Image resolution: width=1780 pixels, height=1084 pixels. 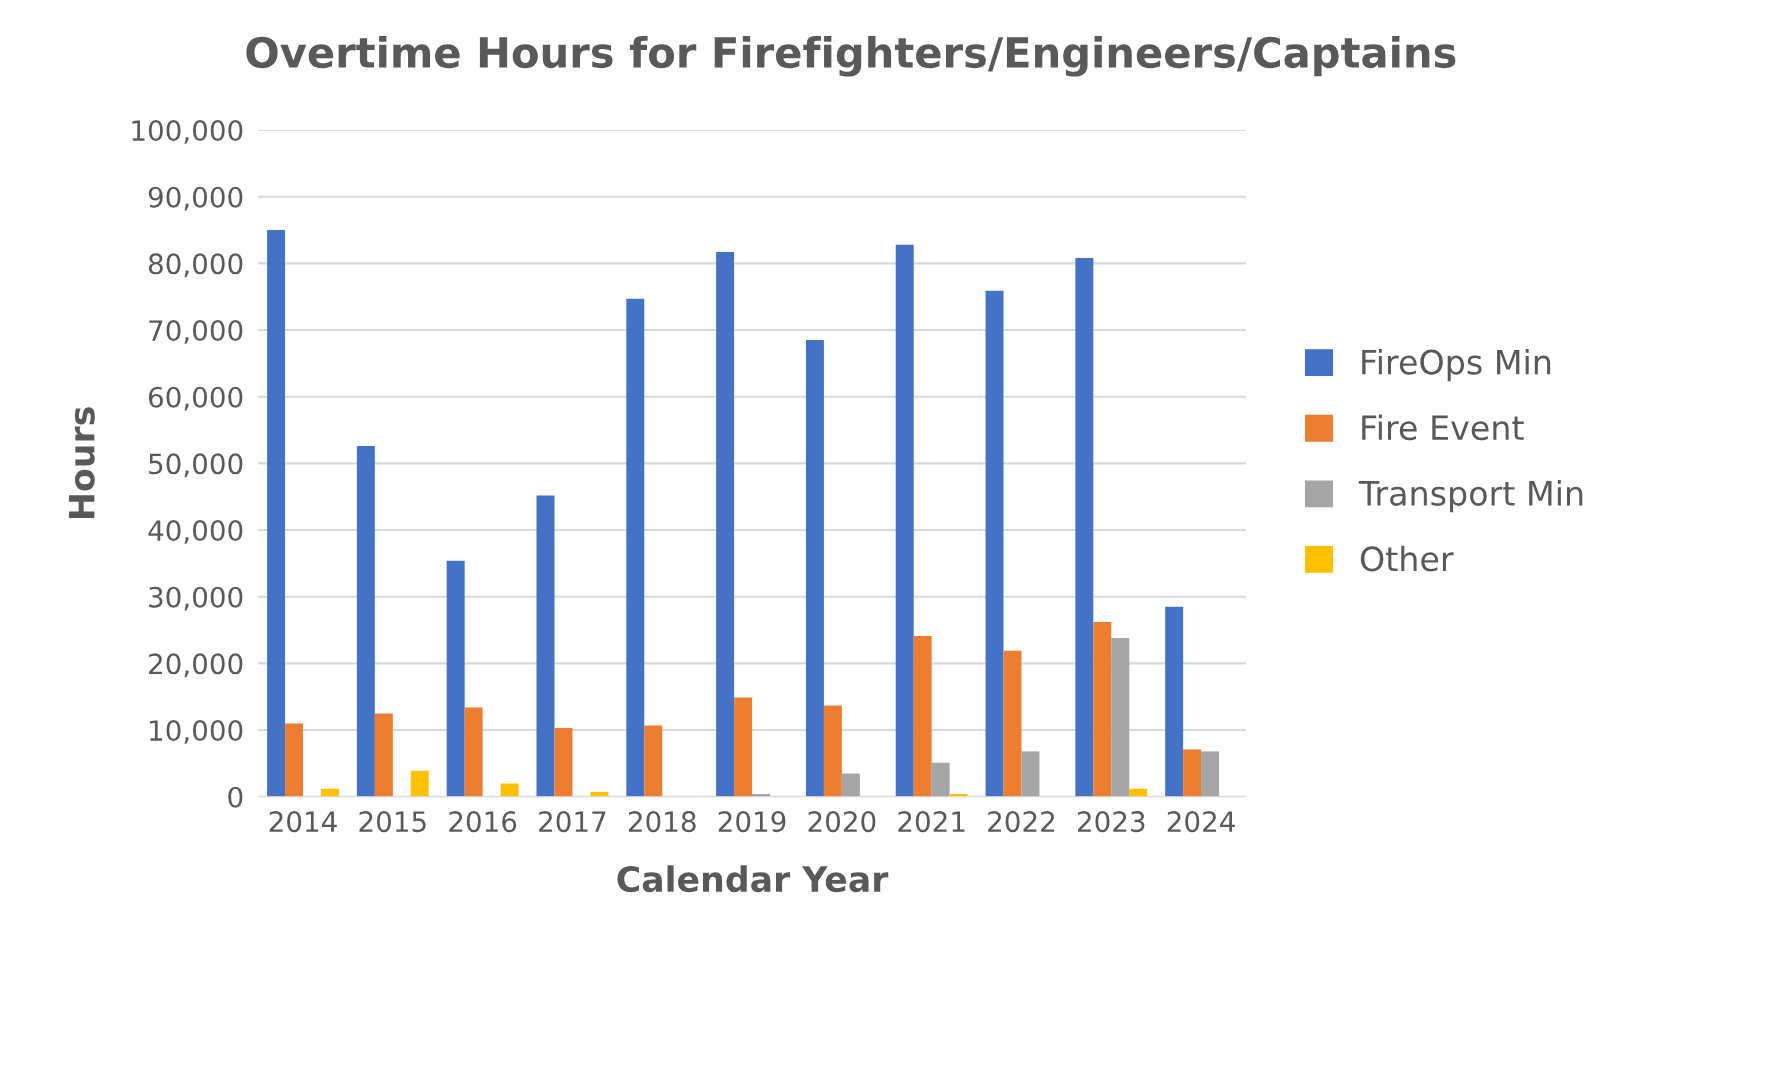 What do you see at coordinates (1201, 822) in the screenshot?
I see `x-tick-label: 2024` at bounding box center [1201, 822].